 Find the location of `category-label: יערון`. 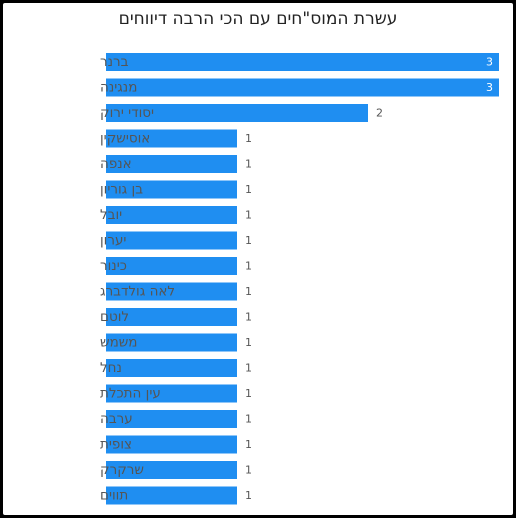

category-label: יערון is located at coordinates (113, 241).